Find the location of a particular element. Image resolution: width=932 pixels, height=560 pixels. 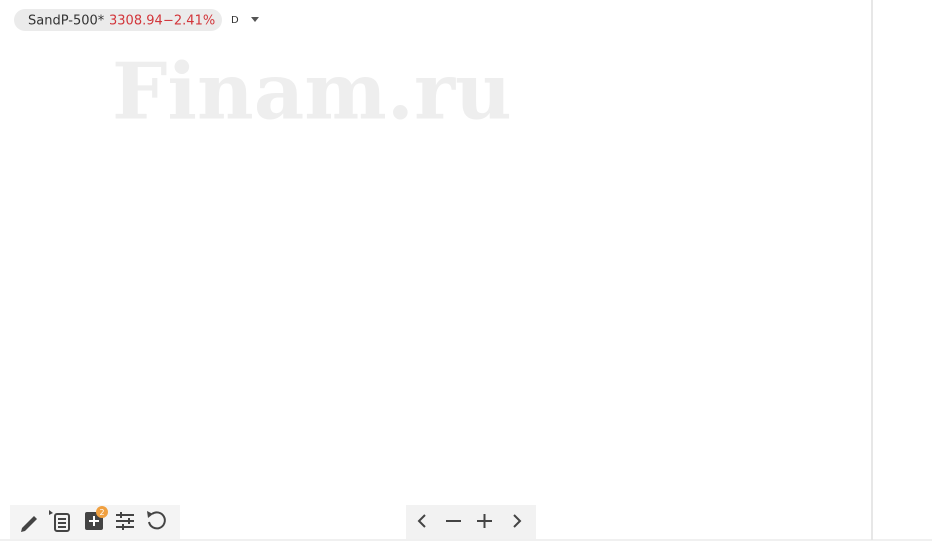

symbol-pill is located at coordinates (118, 20).